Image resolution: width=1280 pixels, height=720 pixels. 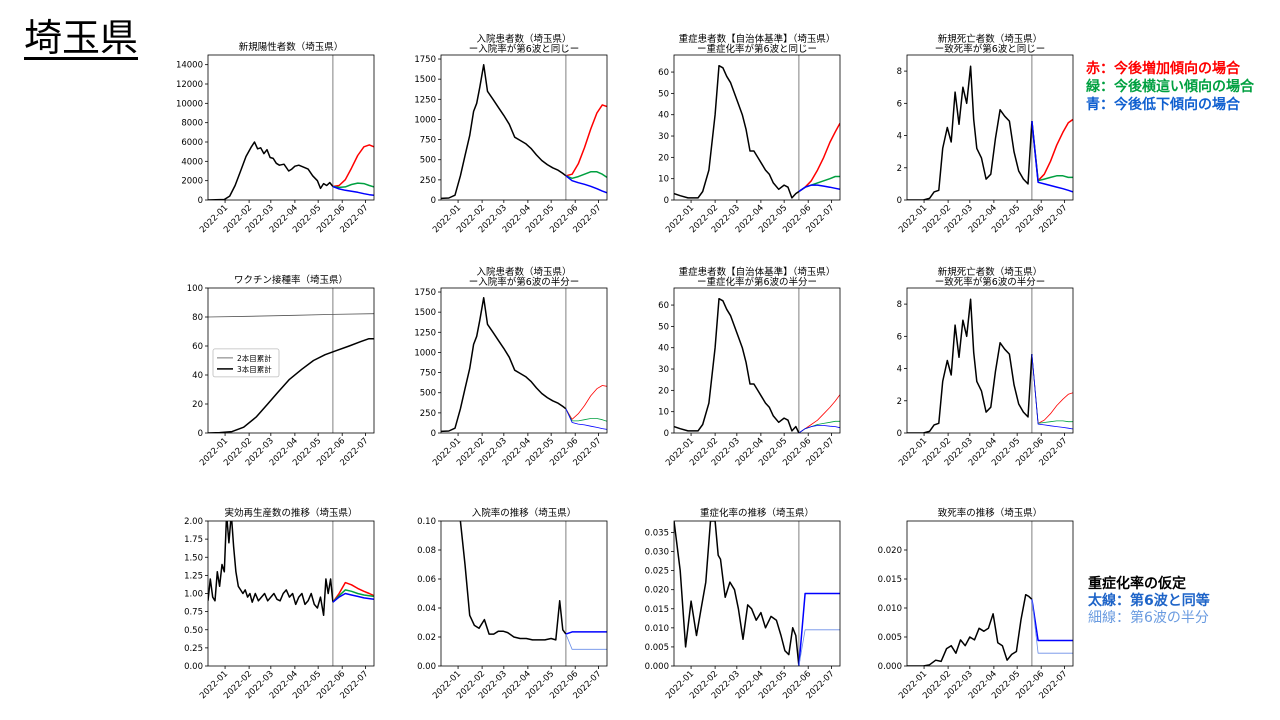 I want to click on scenario-legend: 赤：今後増加傾向の場合 緑：今後横這い傾向の場合 青：今後低下傾向の場合, so click(x=1170, y=87).